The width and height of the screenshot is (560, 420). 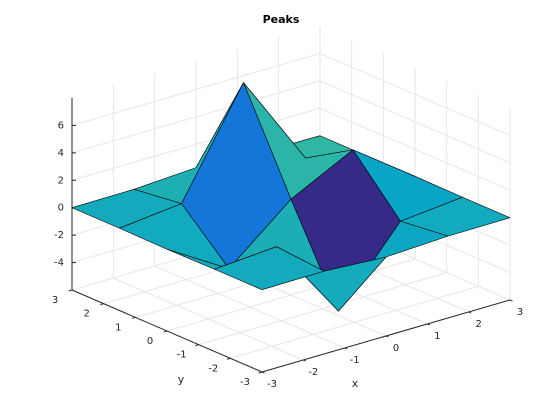 What do you see at coordinates (213, 368) in the screenshot?
I see `y-tick-label: -2` at bounding box center [213, 368].